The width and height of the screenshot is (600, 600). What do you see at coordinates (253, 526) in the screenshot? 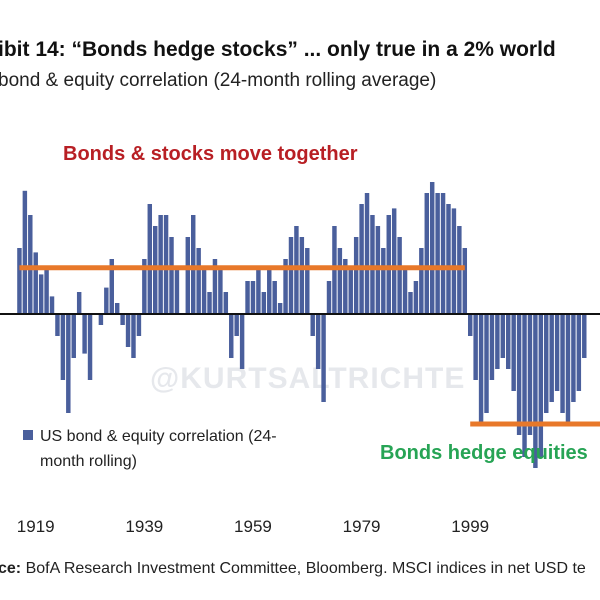
I see `x-tick-label: 1959` at bounding box center [253, 526].